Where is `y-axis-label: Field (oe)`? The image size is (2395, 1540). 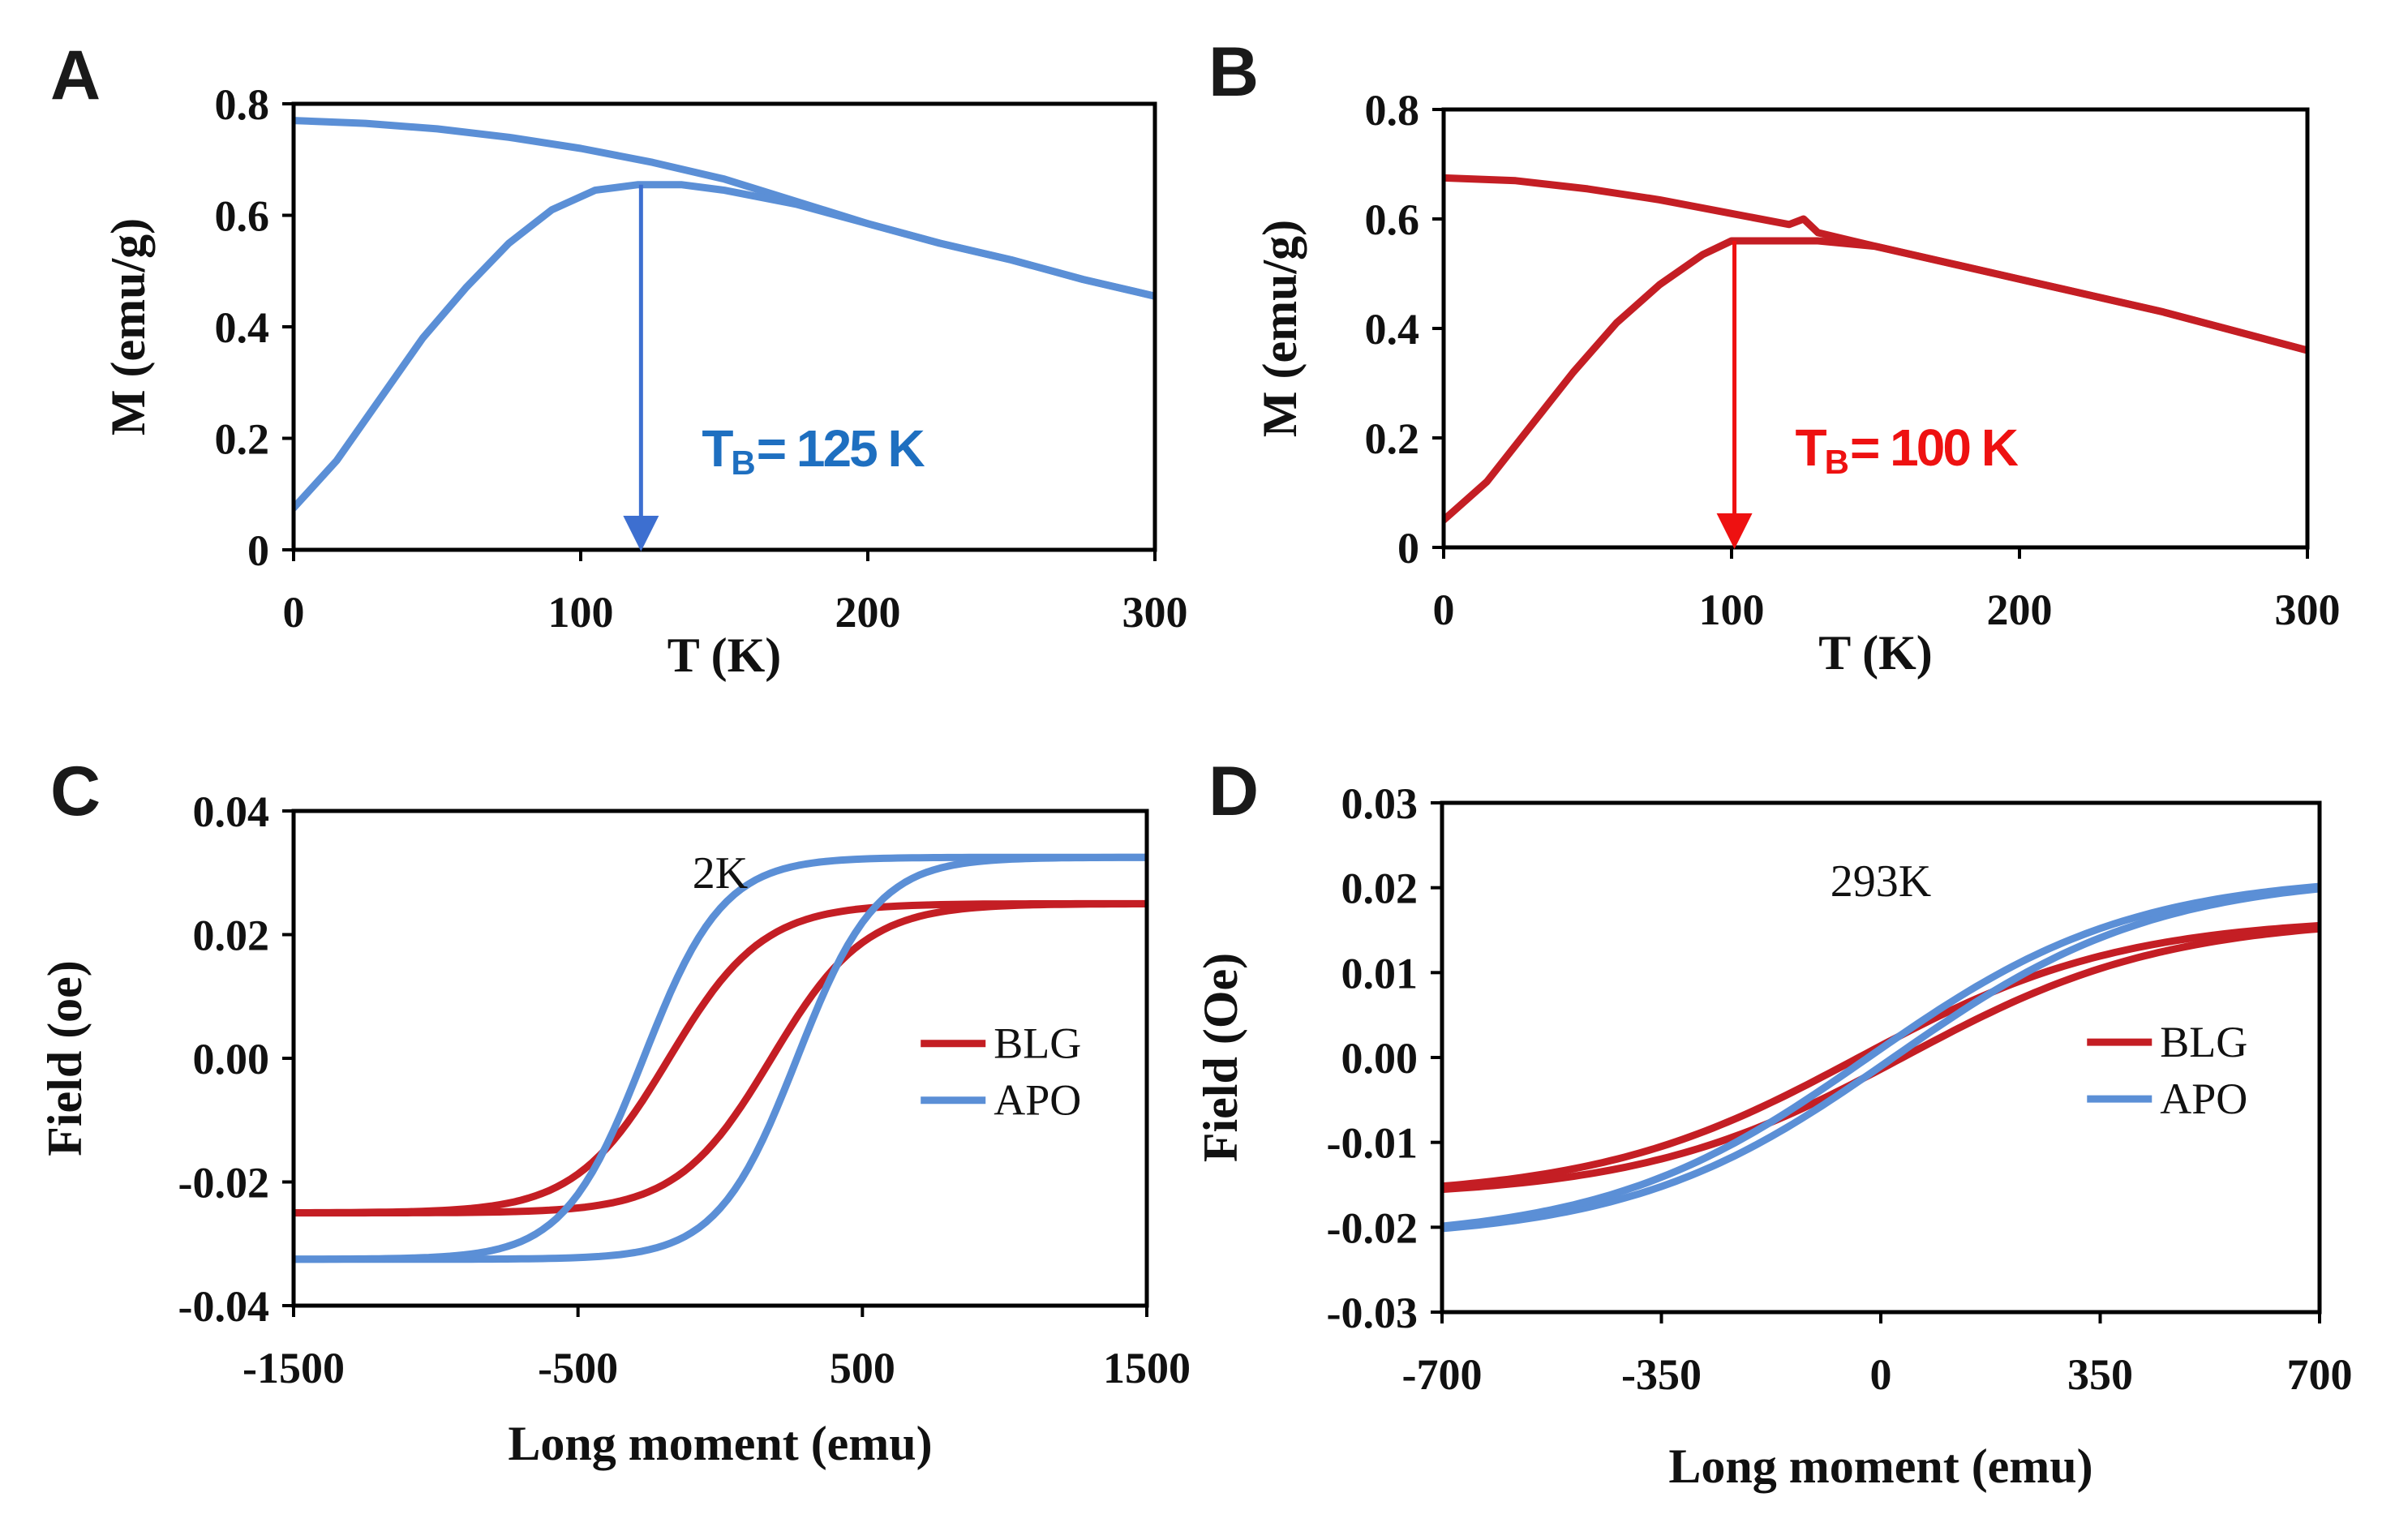 y-axis-label: Field (oe) is located at coordinates (65, 1058).